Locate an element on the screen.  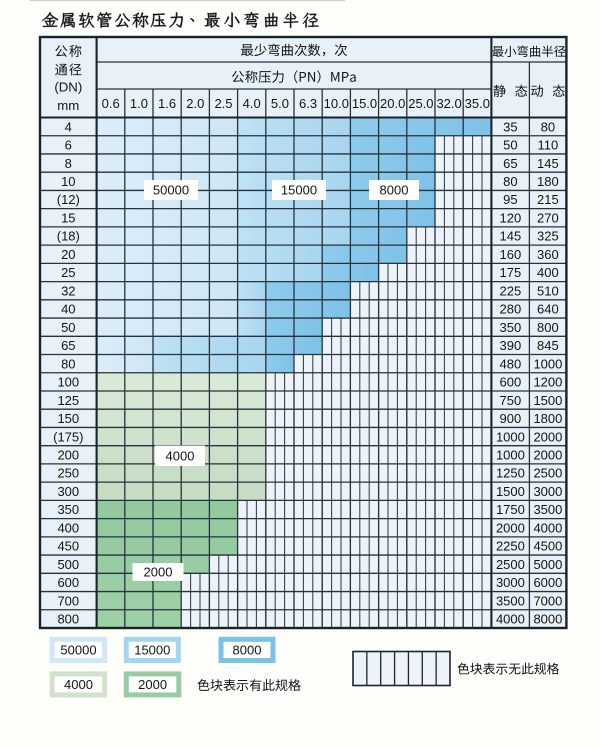
svg-text: 35 is located at coordinates (510, 126).